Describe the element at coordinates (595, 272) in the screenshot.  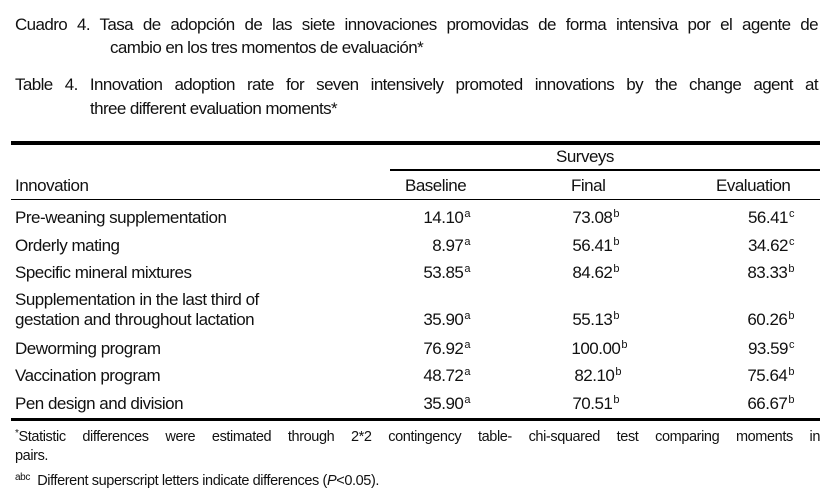
I see `final-cell: 84.62b` at that location.